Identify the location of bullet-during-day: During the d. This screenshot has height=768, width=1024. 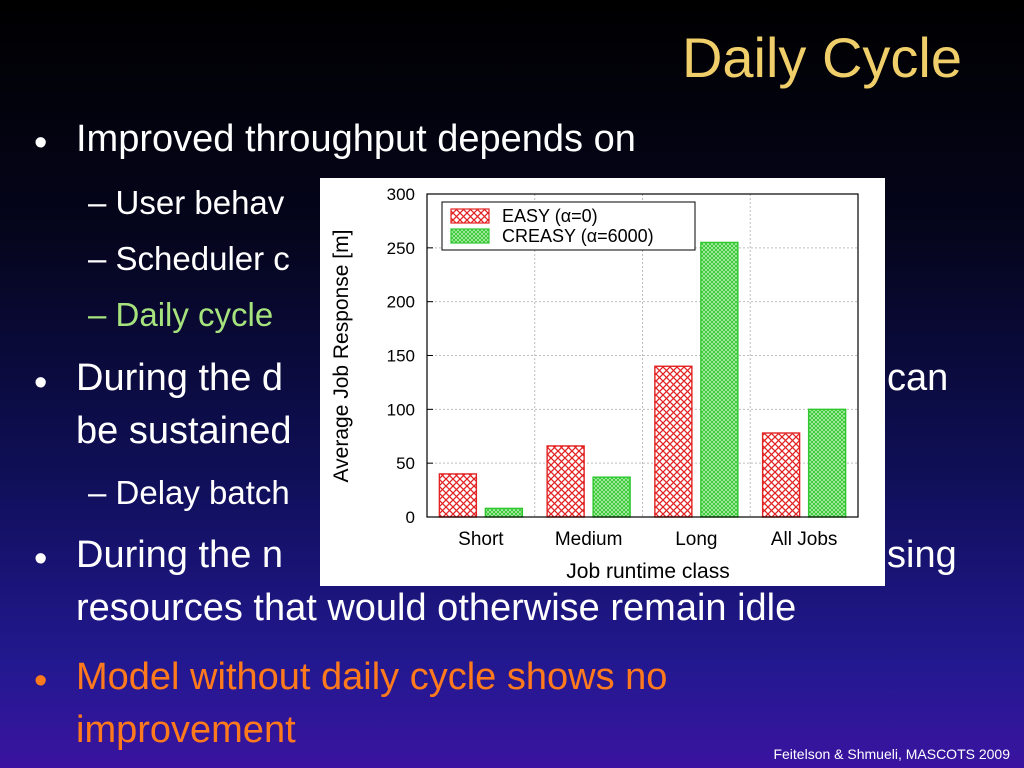
(180, 378).